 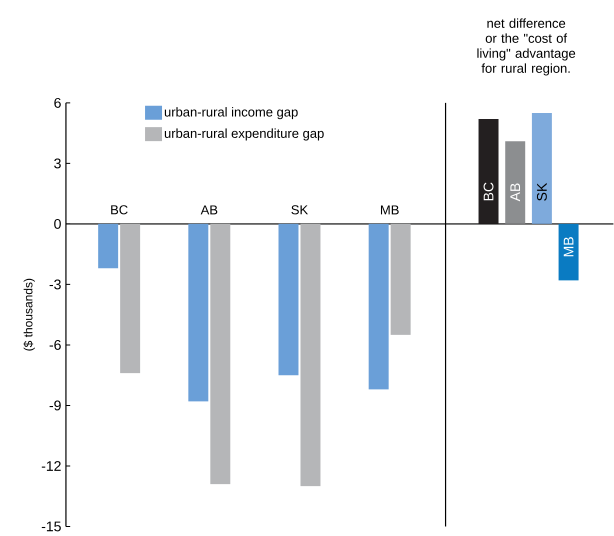 What do you see at coordinates (299, 209) in the screenshot?
I see `x-tick-label: SK` at bounding box center [299, 209].